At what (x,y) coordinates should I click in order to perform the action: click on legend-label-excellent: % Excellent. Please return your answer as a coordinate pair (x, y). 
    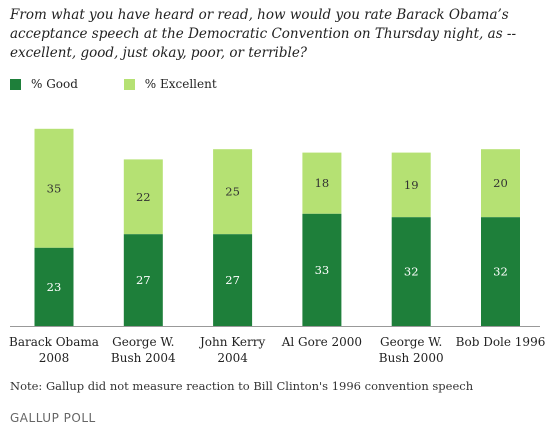
    Looking at the image, I should click on (180, 84).